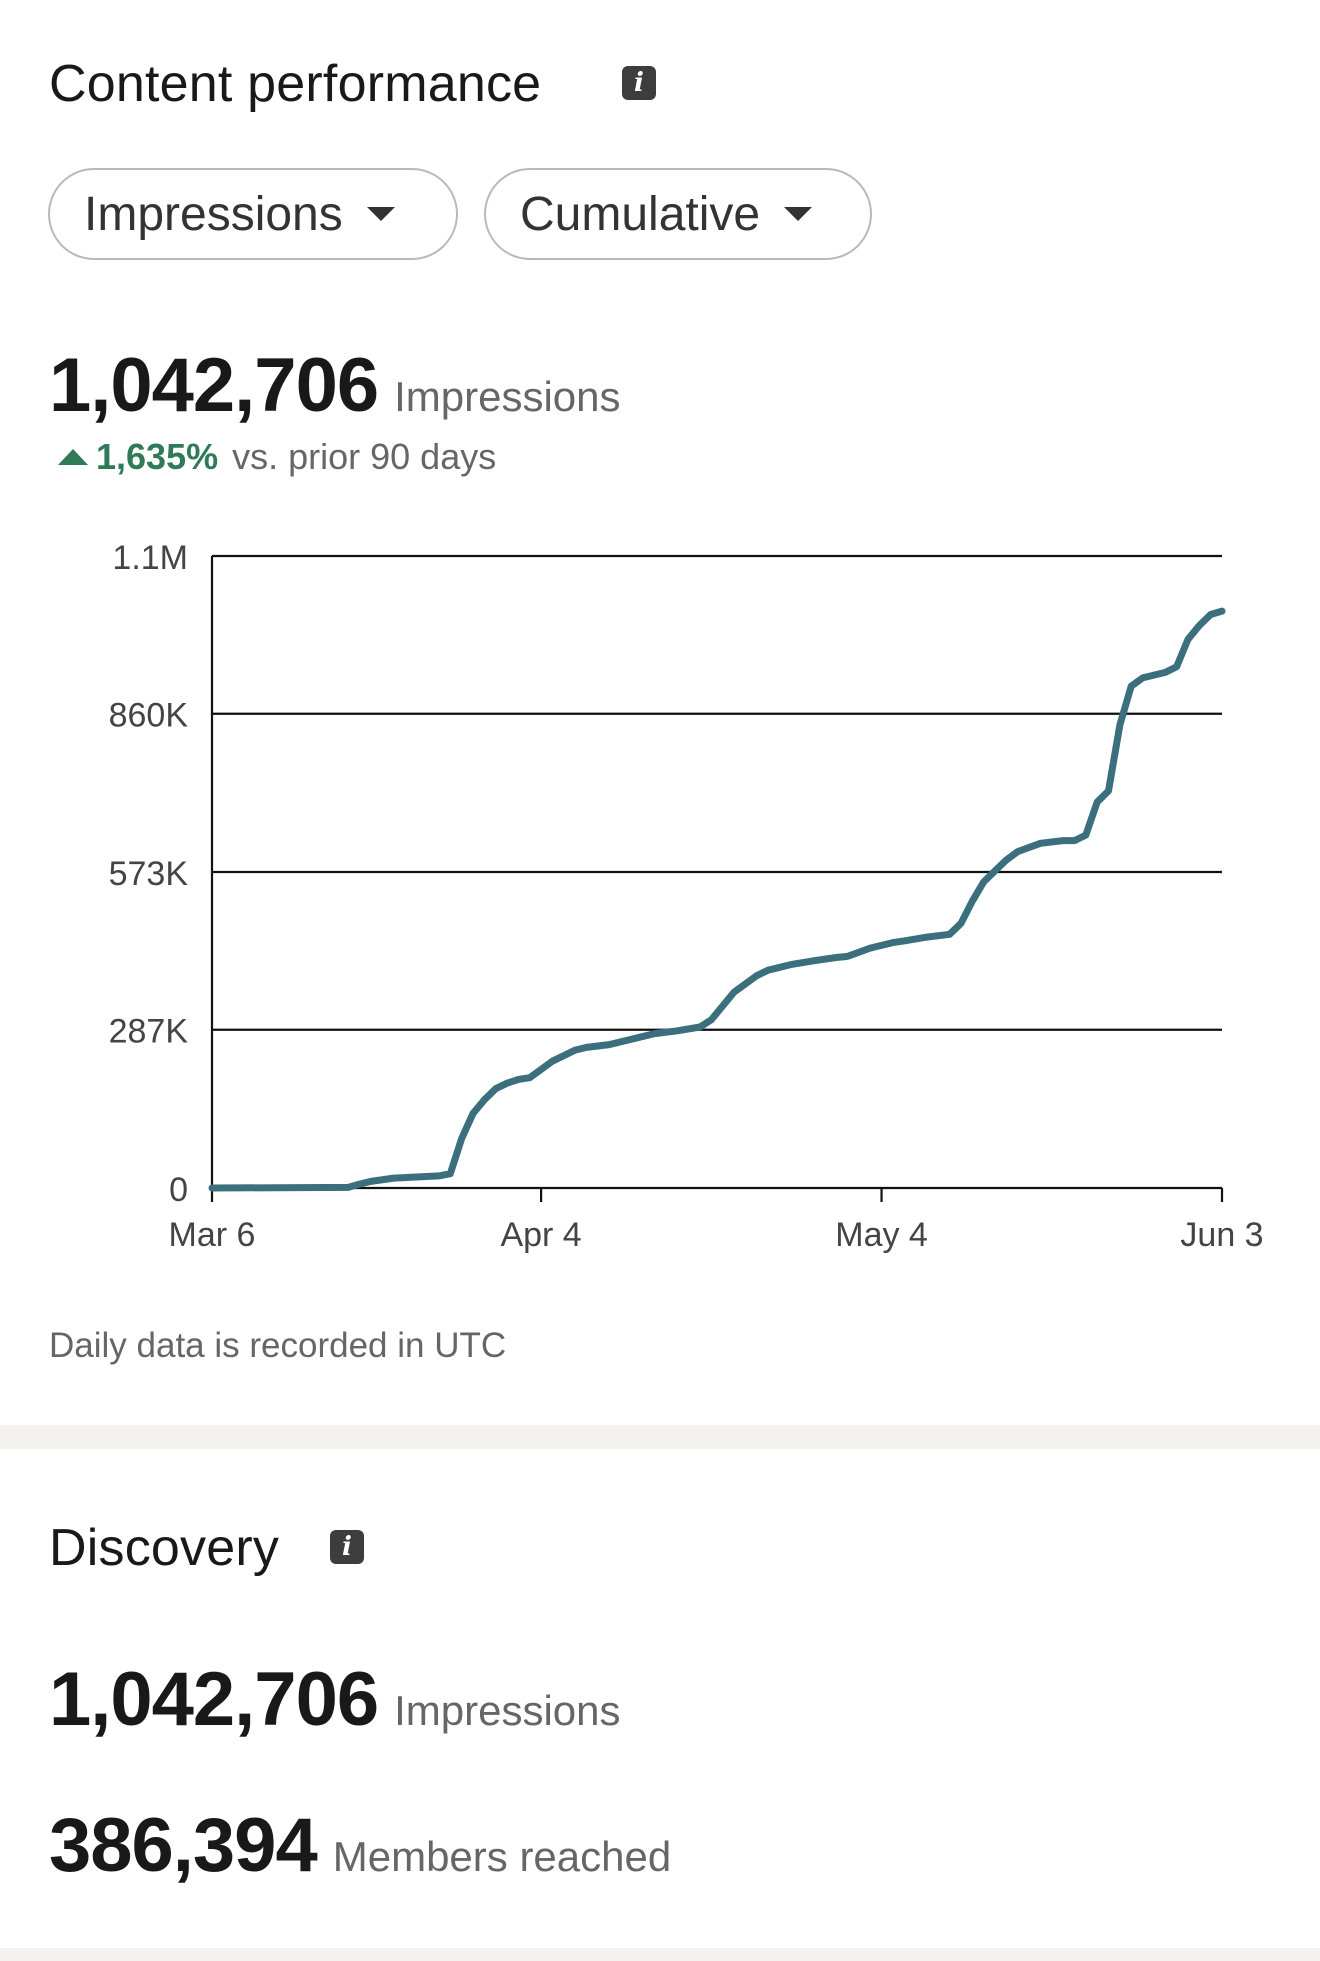  I want to click on y-tick-label: 860K, so click(149, 716).